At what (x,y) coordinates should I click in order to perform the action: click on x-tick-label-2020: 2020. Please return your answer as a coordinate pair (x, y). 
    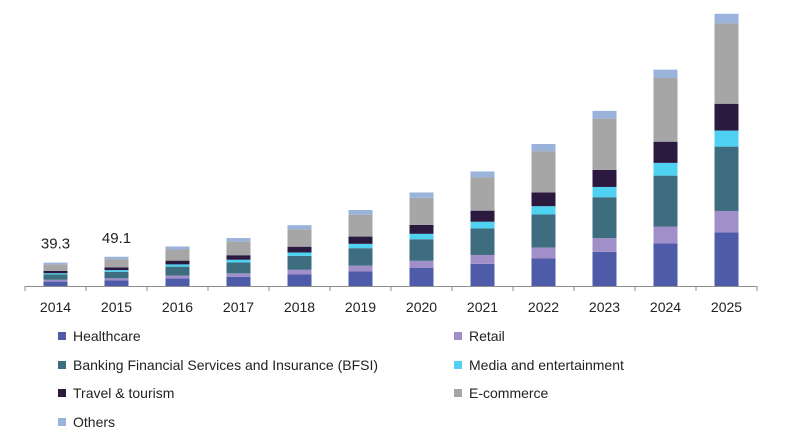
    Looking at the image, I should click on (421, 307).